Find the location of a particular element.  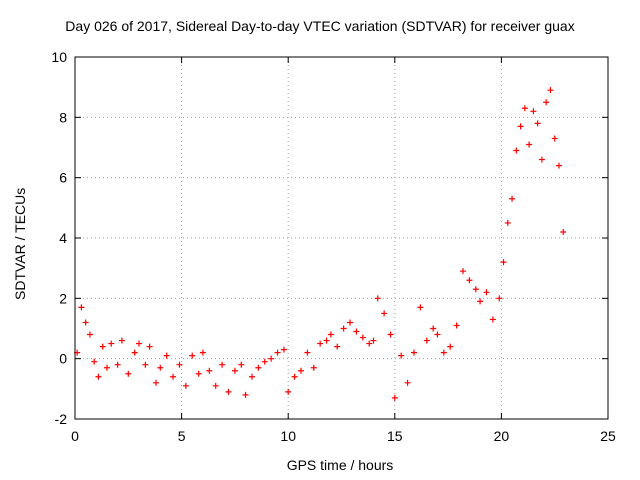

y-tick-label: 8 is located at coordinates (63, 117).